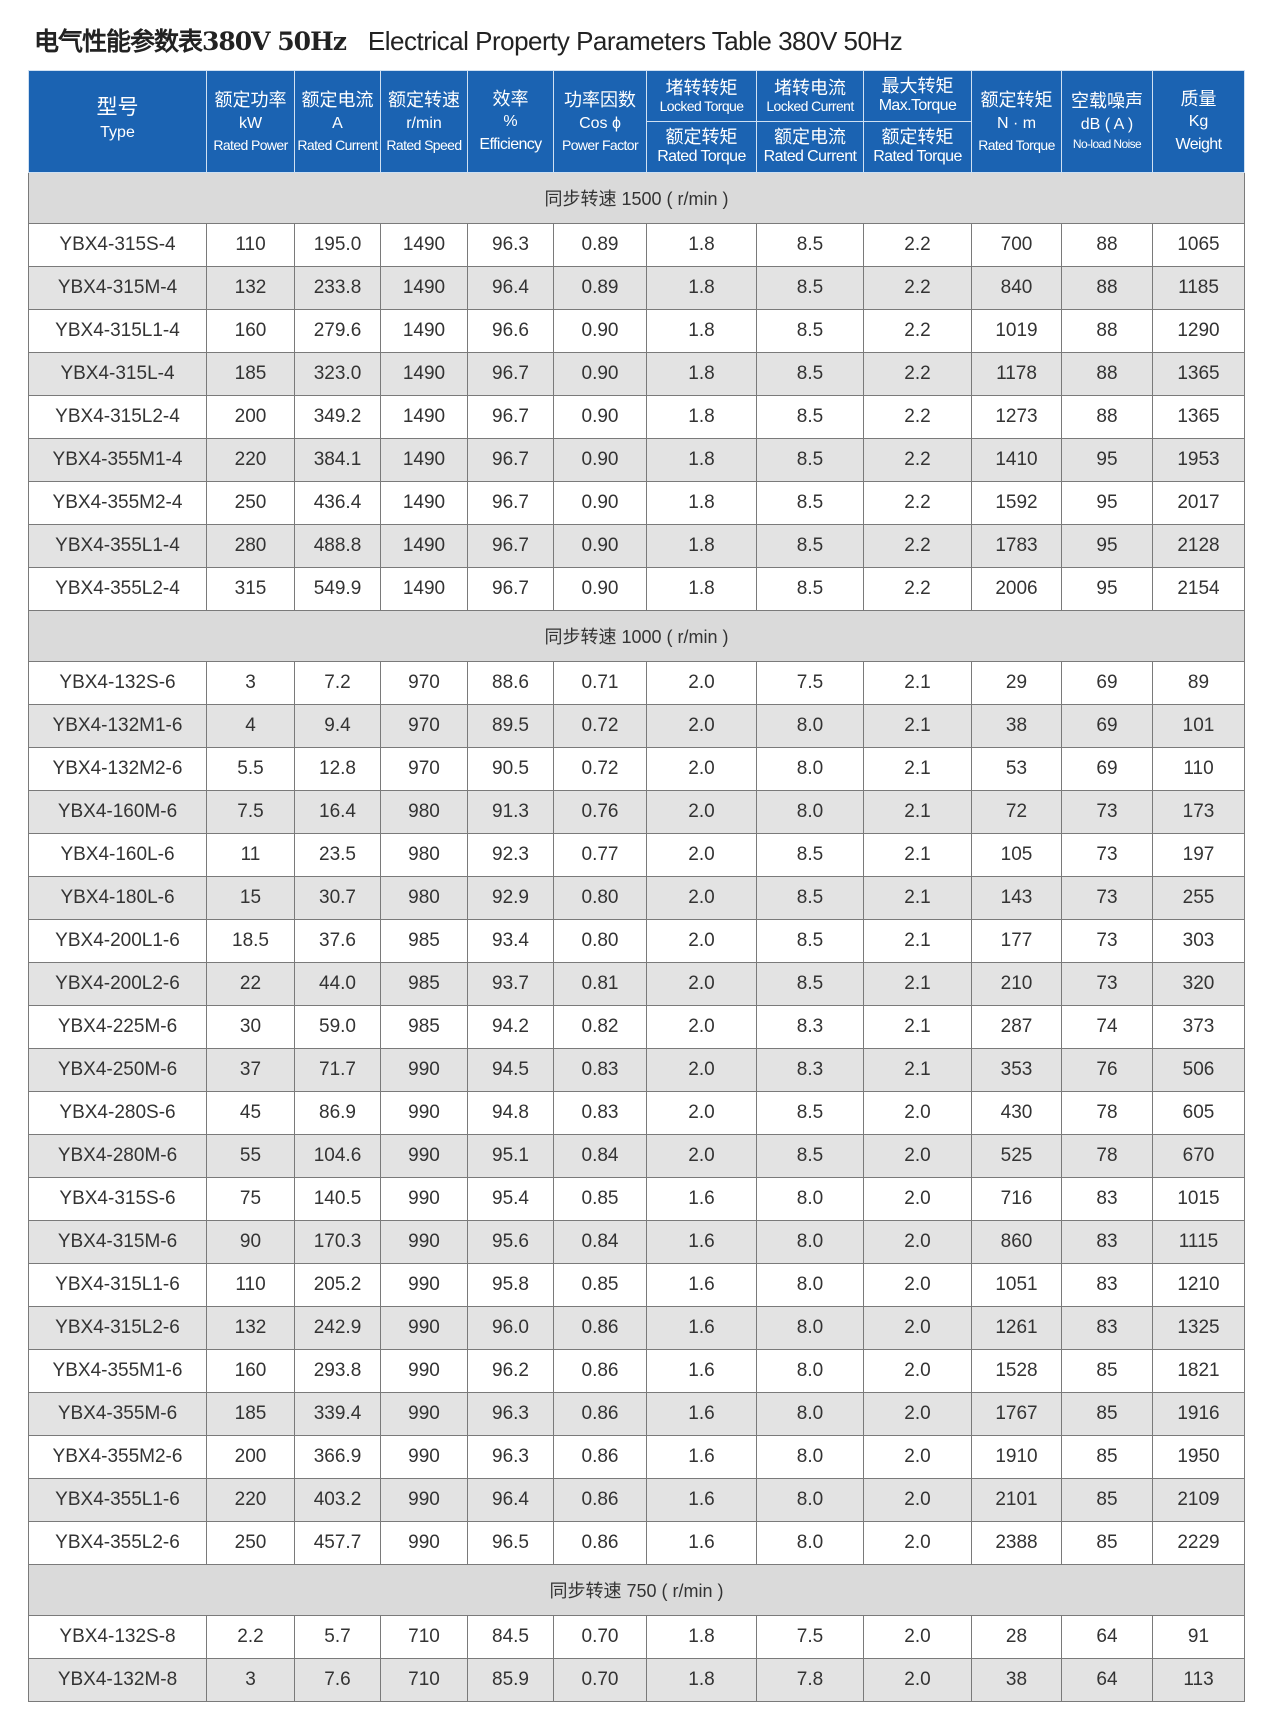 The image size is (1271, 1724). Describe the element at coordinates (600, 726) in the screenshot. I see `value-cell: 0.72` at that location.